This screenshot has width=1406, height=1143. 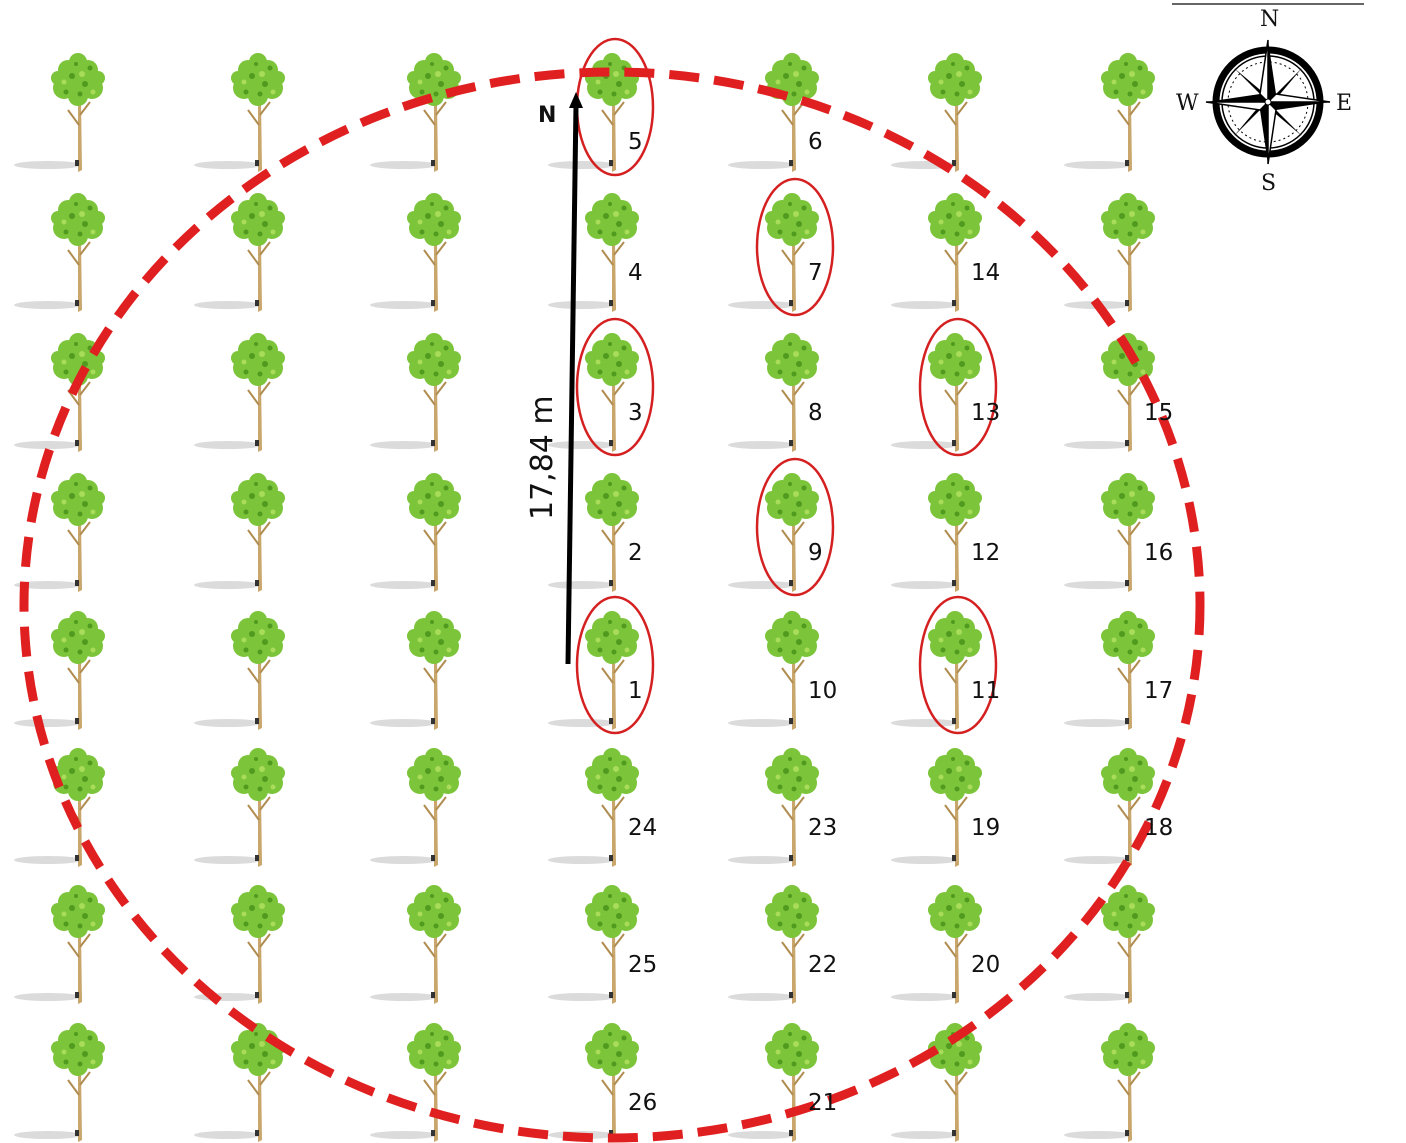 I want to click on tree-number-label: 25, so click(x=642, y=965).